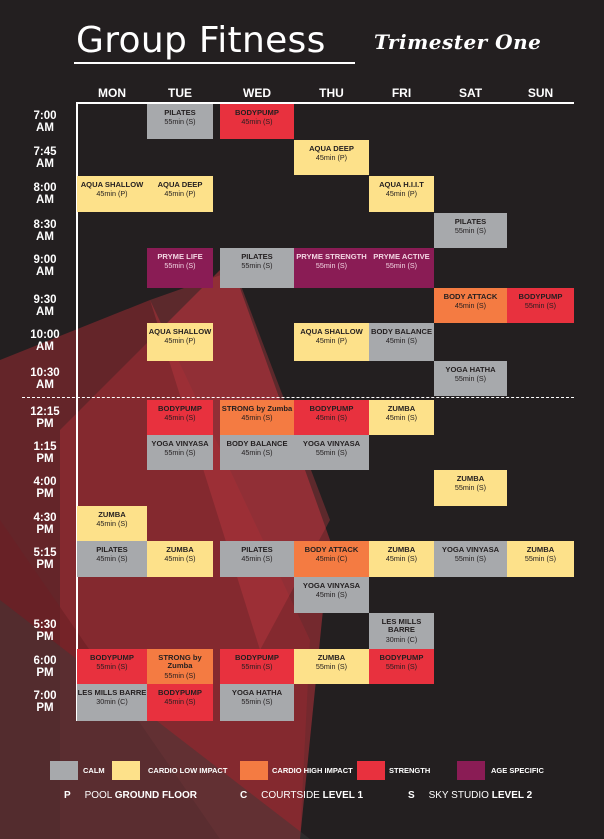 The width and height of the screenshot is (604, 839). What do you see at coordinates (401, 268) in the screenshot?
I see `class-cell-pryme-active: PRYME ACTIVE 55min (S)` at bounding box center [401, 268].